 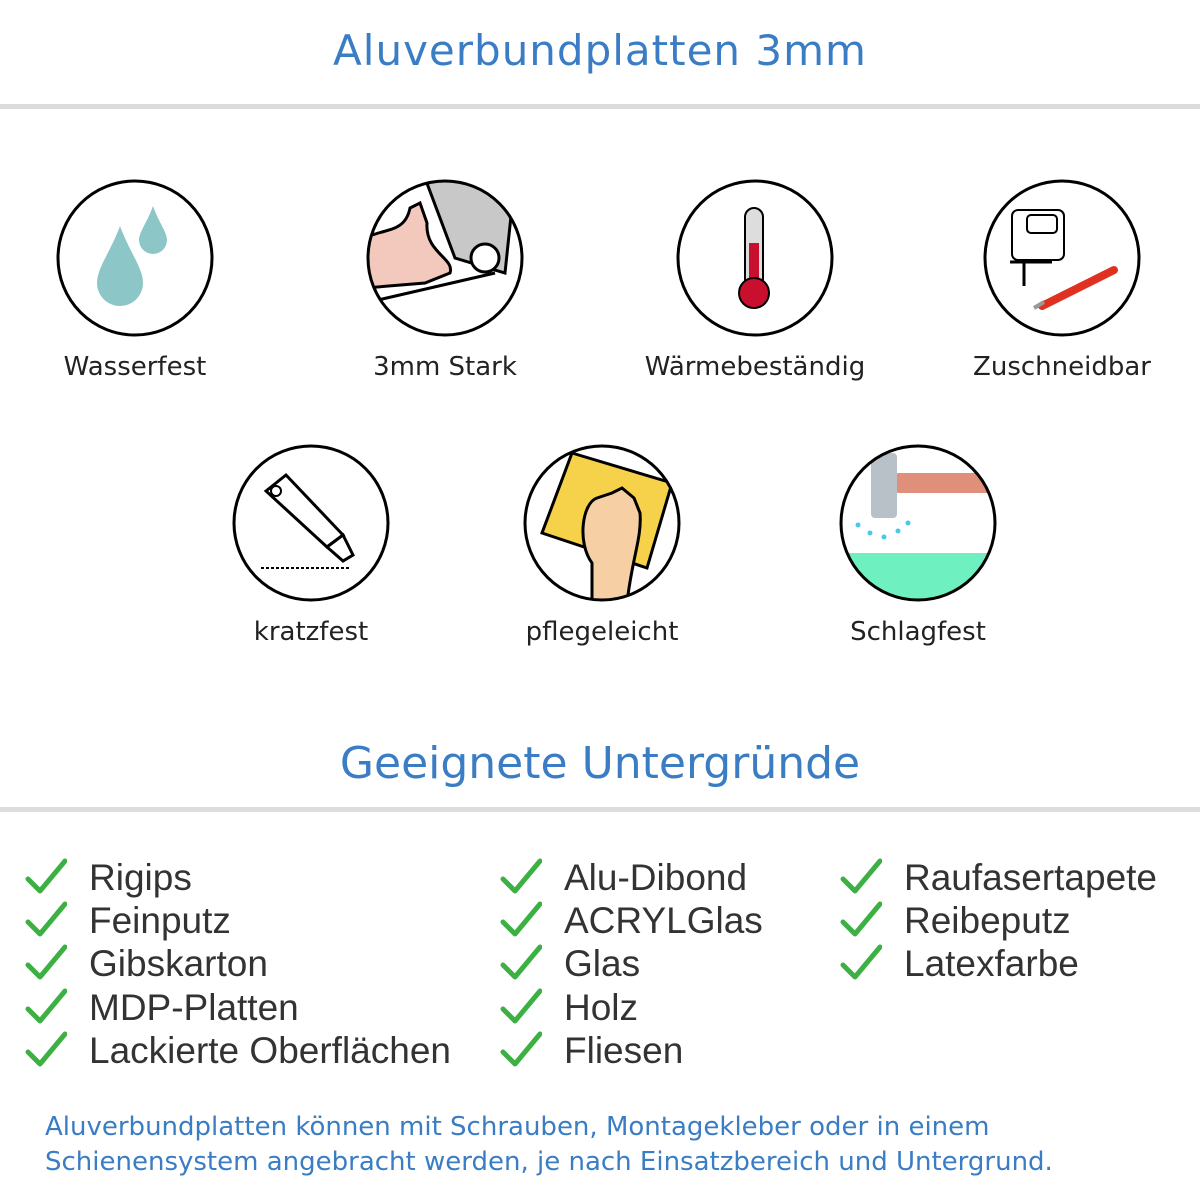 I want to click on section-title: Geeignete Untergründe, so click(x=600, y=763).